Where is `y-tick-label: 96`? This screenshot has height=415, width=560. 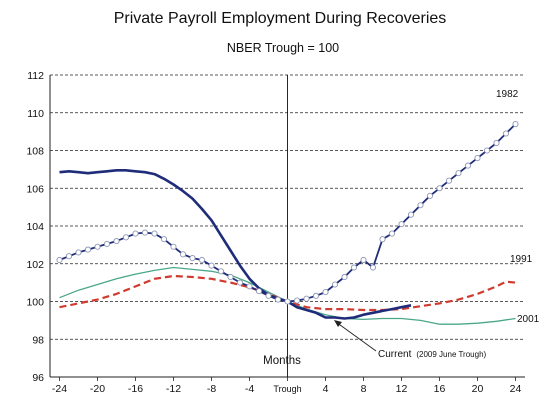 y-tick-label: 96 is located at coordinates (38, 378).